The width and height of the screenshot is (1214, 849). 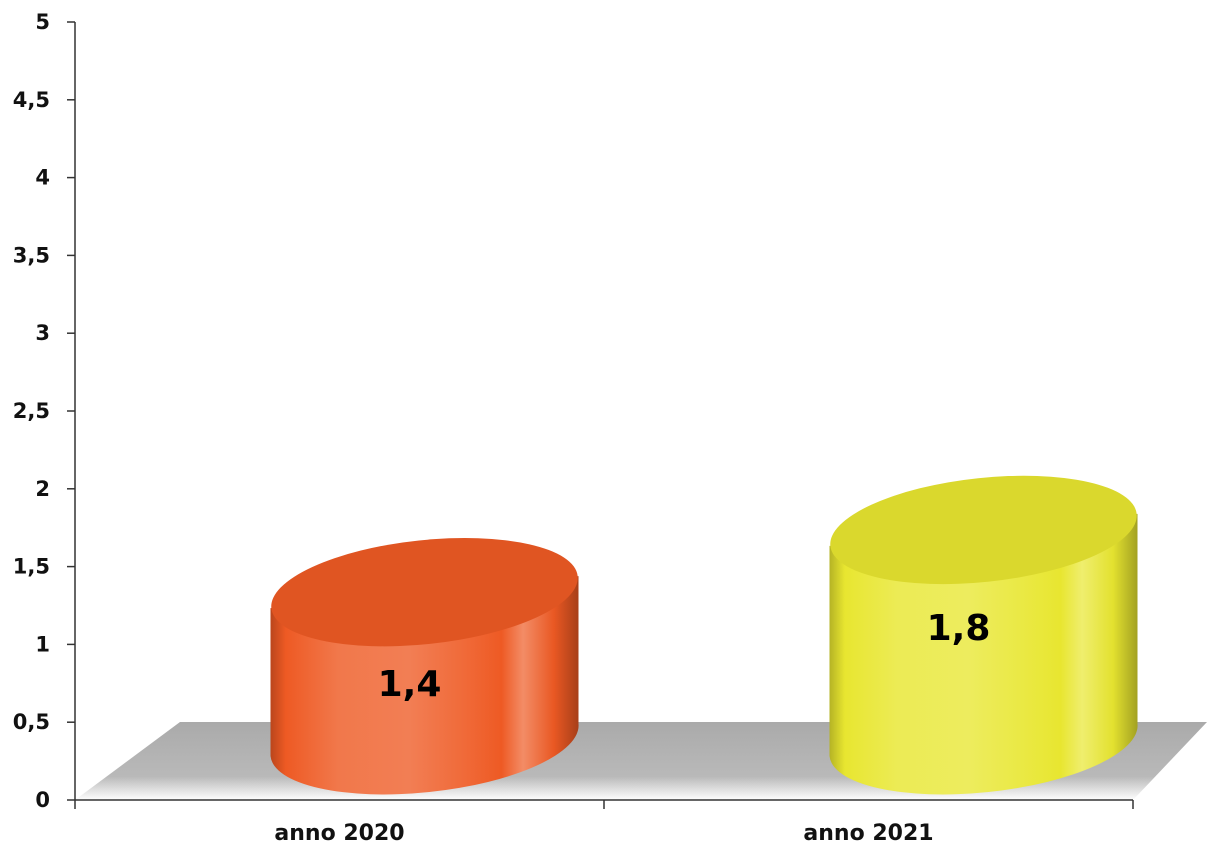 What do you see at coordinates (42, 333) in the screenshot?
I see `y-tick-label: 3` at bounding box center [42, 333].